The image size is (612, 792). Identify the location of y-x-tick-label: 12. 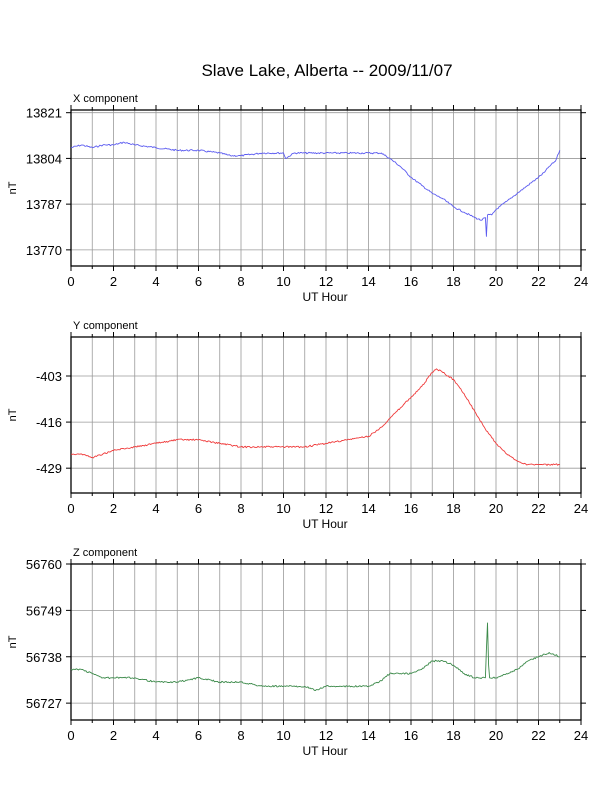
(326, 508).